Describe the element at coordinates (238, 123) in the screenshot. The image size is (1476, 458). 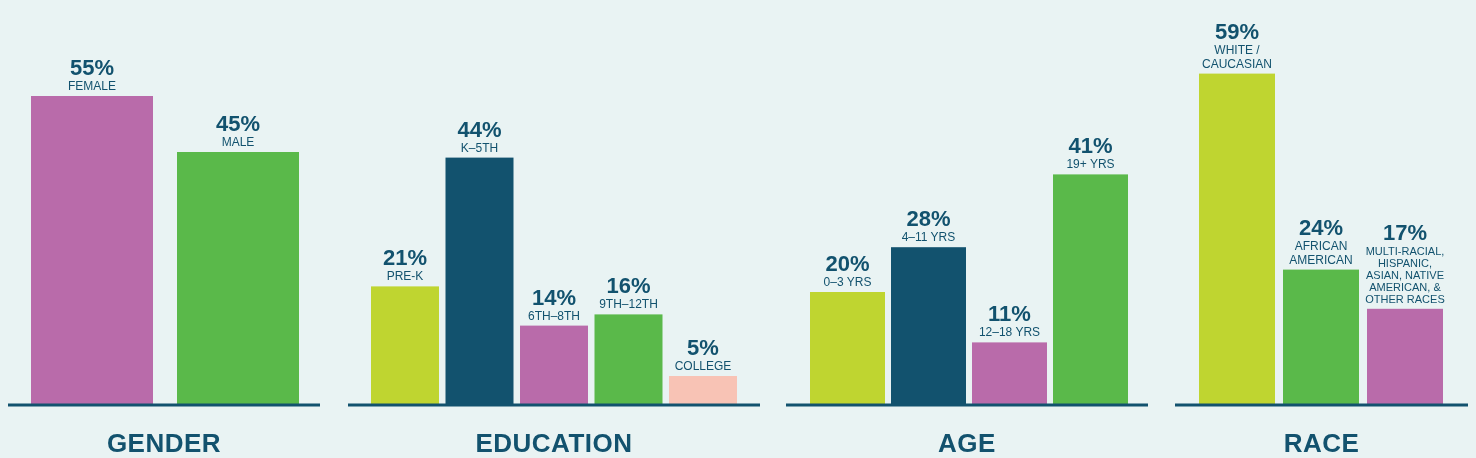
I see `data-label: 45%` at that location.